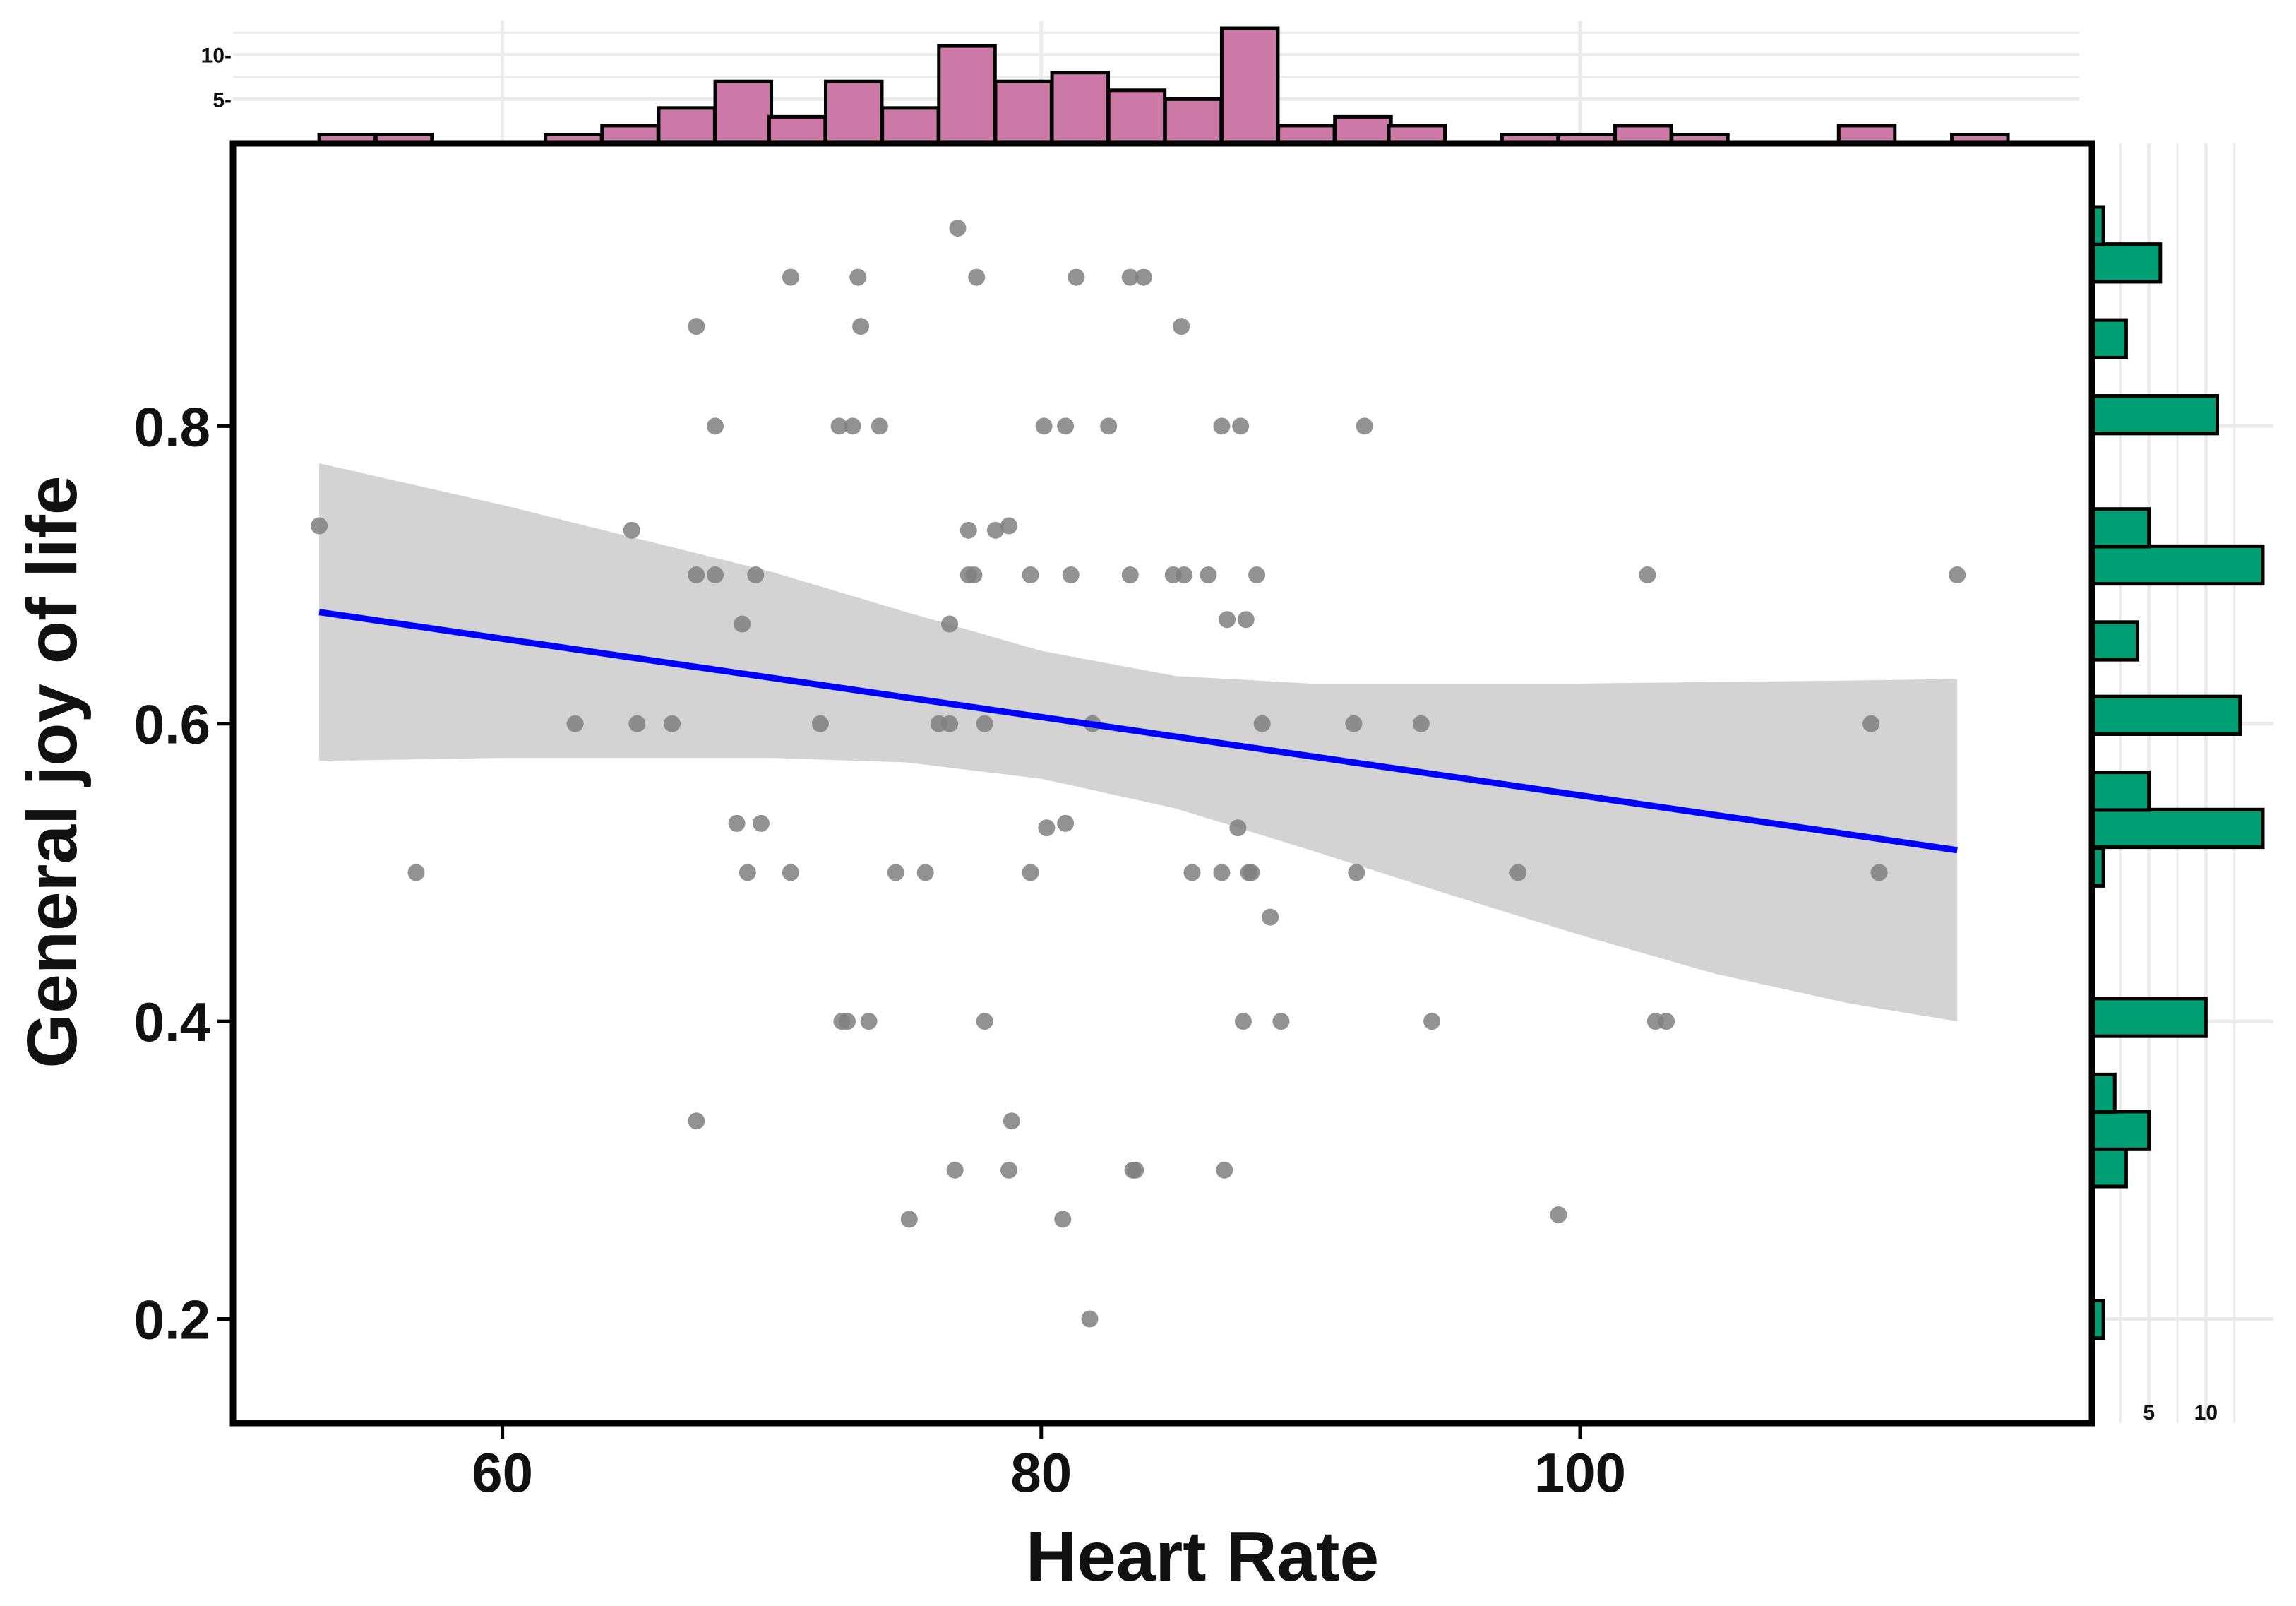 Image resolution: width=2296 pixels, height=1606 pixels. I want to click on right-marginal-histogram: 5 10, so click(2181, 783).